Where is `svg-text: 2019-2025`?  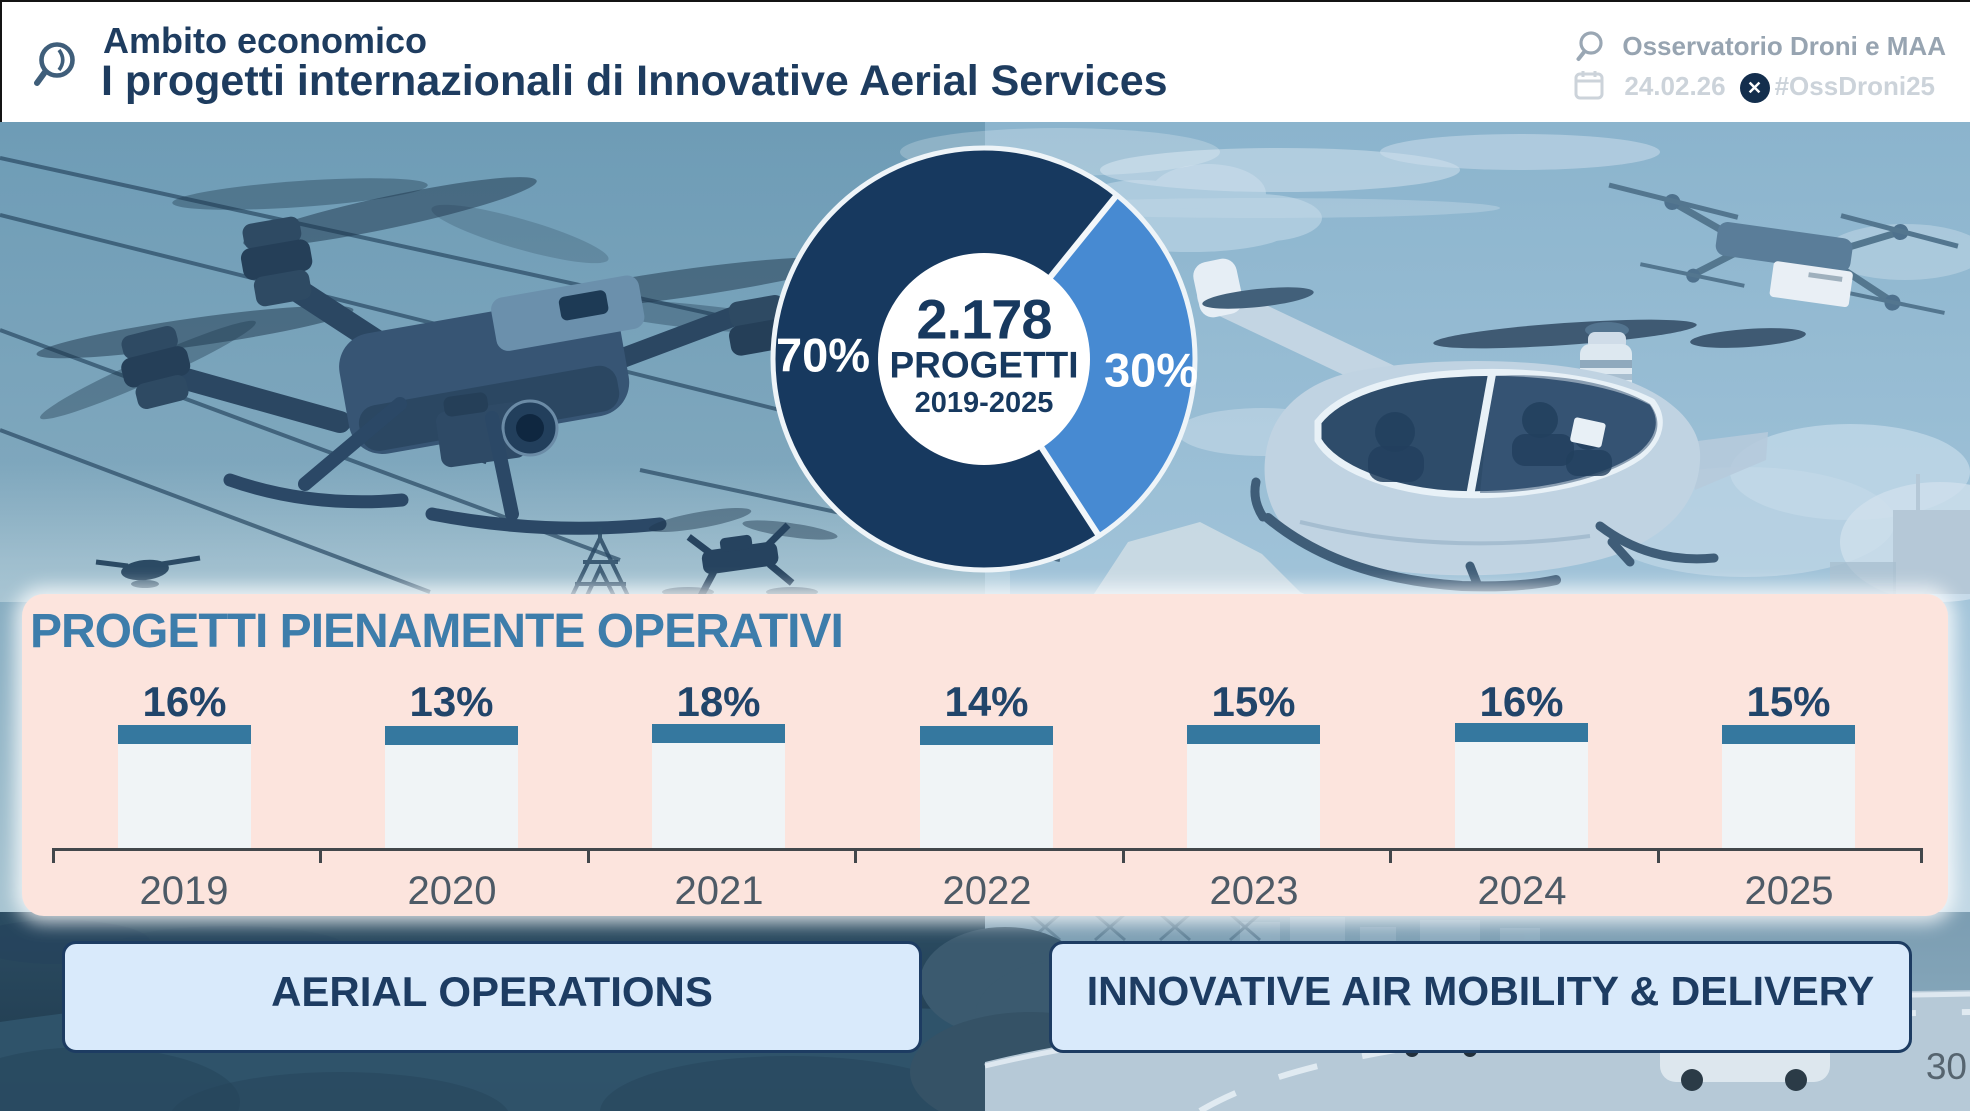
svg-text: 2019-2025 is located at coordinates (984, 403).